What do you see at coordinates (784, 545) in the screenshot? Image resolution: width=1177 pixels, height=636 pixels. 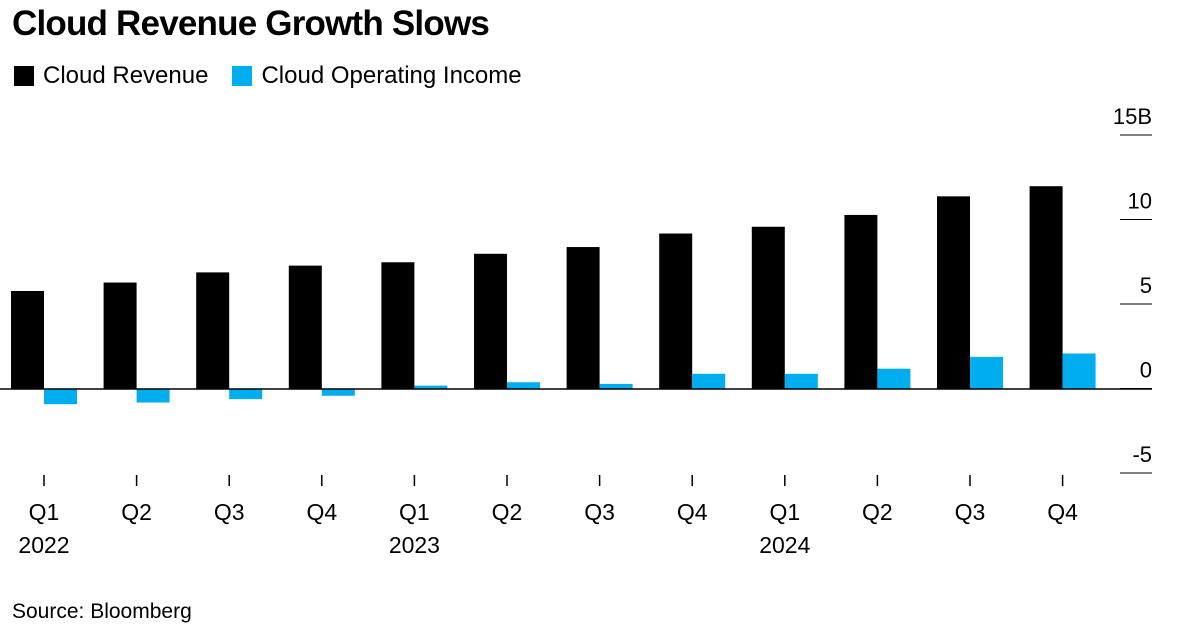 I see `x-year-label: 2024` at bounding box center [784, 545].